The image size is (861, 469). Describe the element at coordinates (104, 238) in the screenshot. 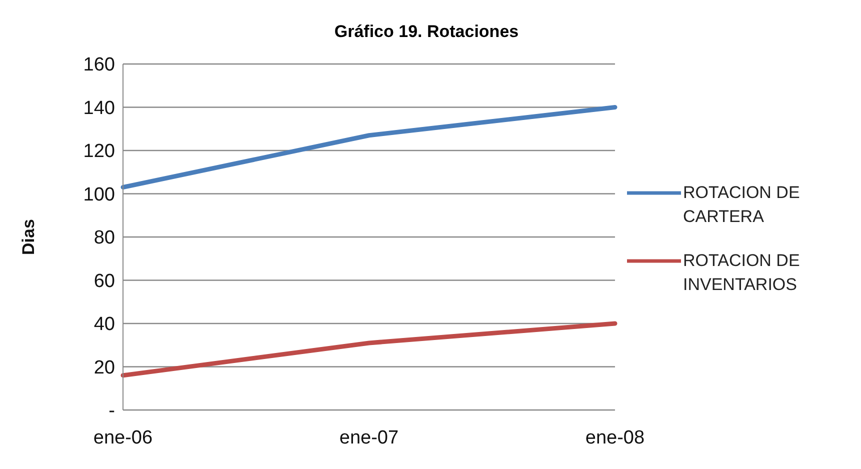

I see `y-tick-label: 80` at that location.